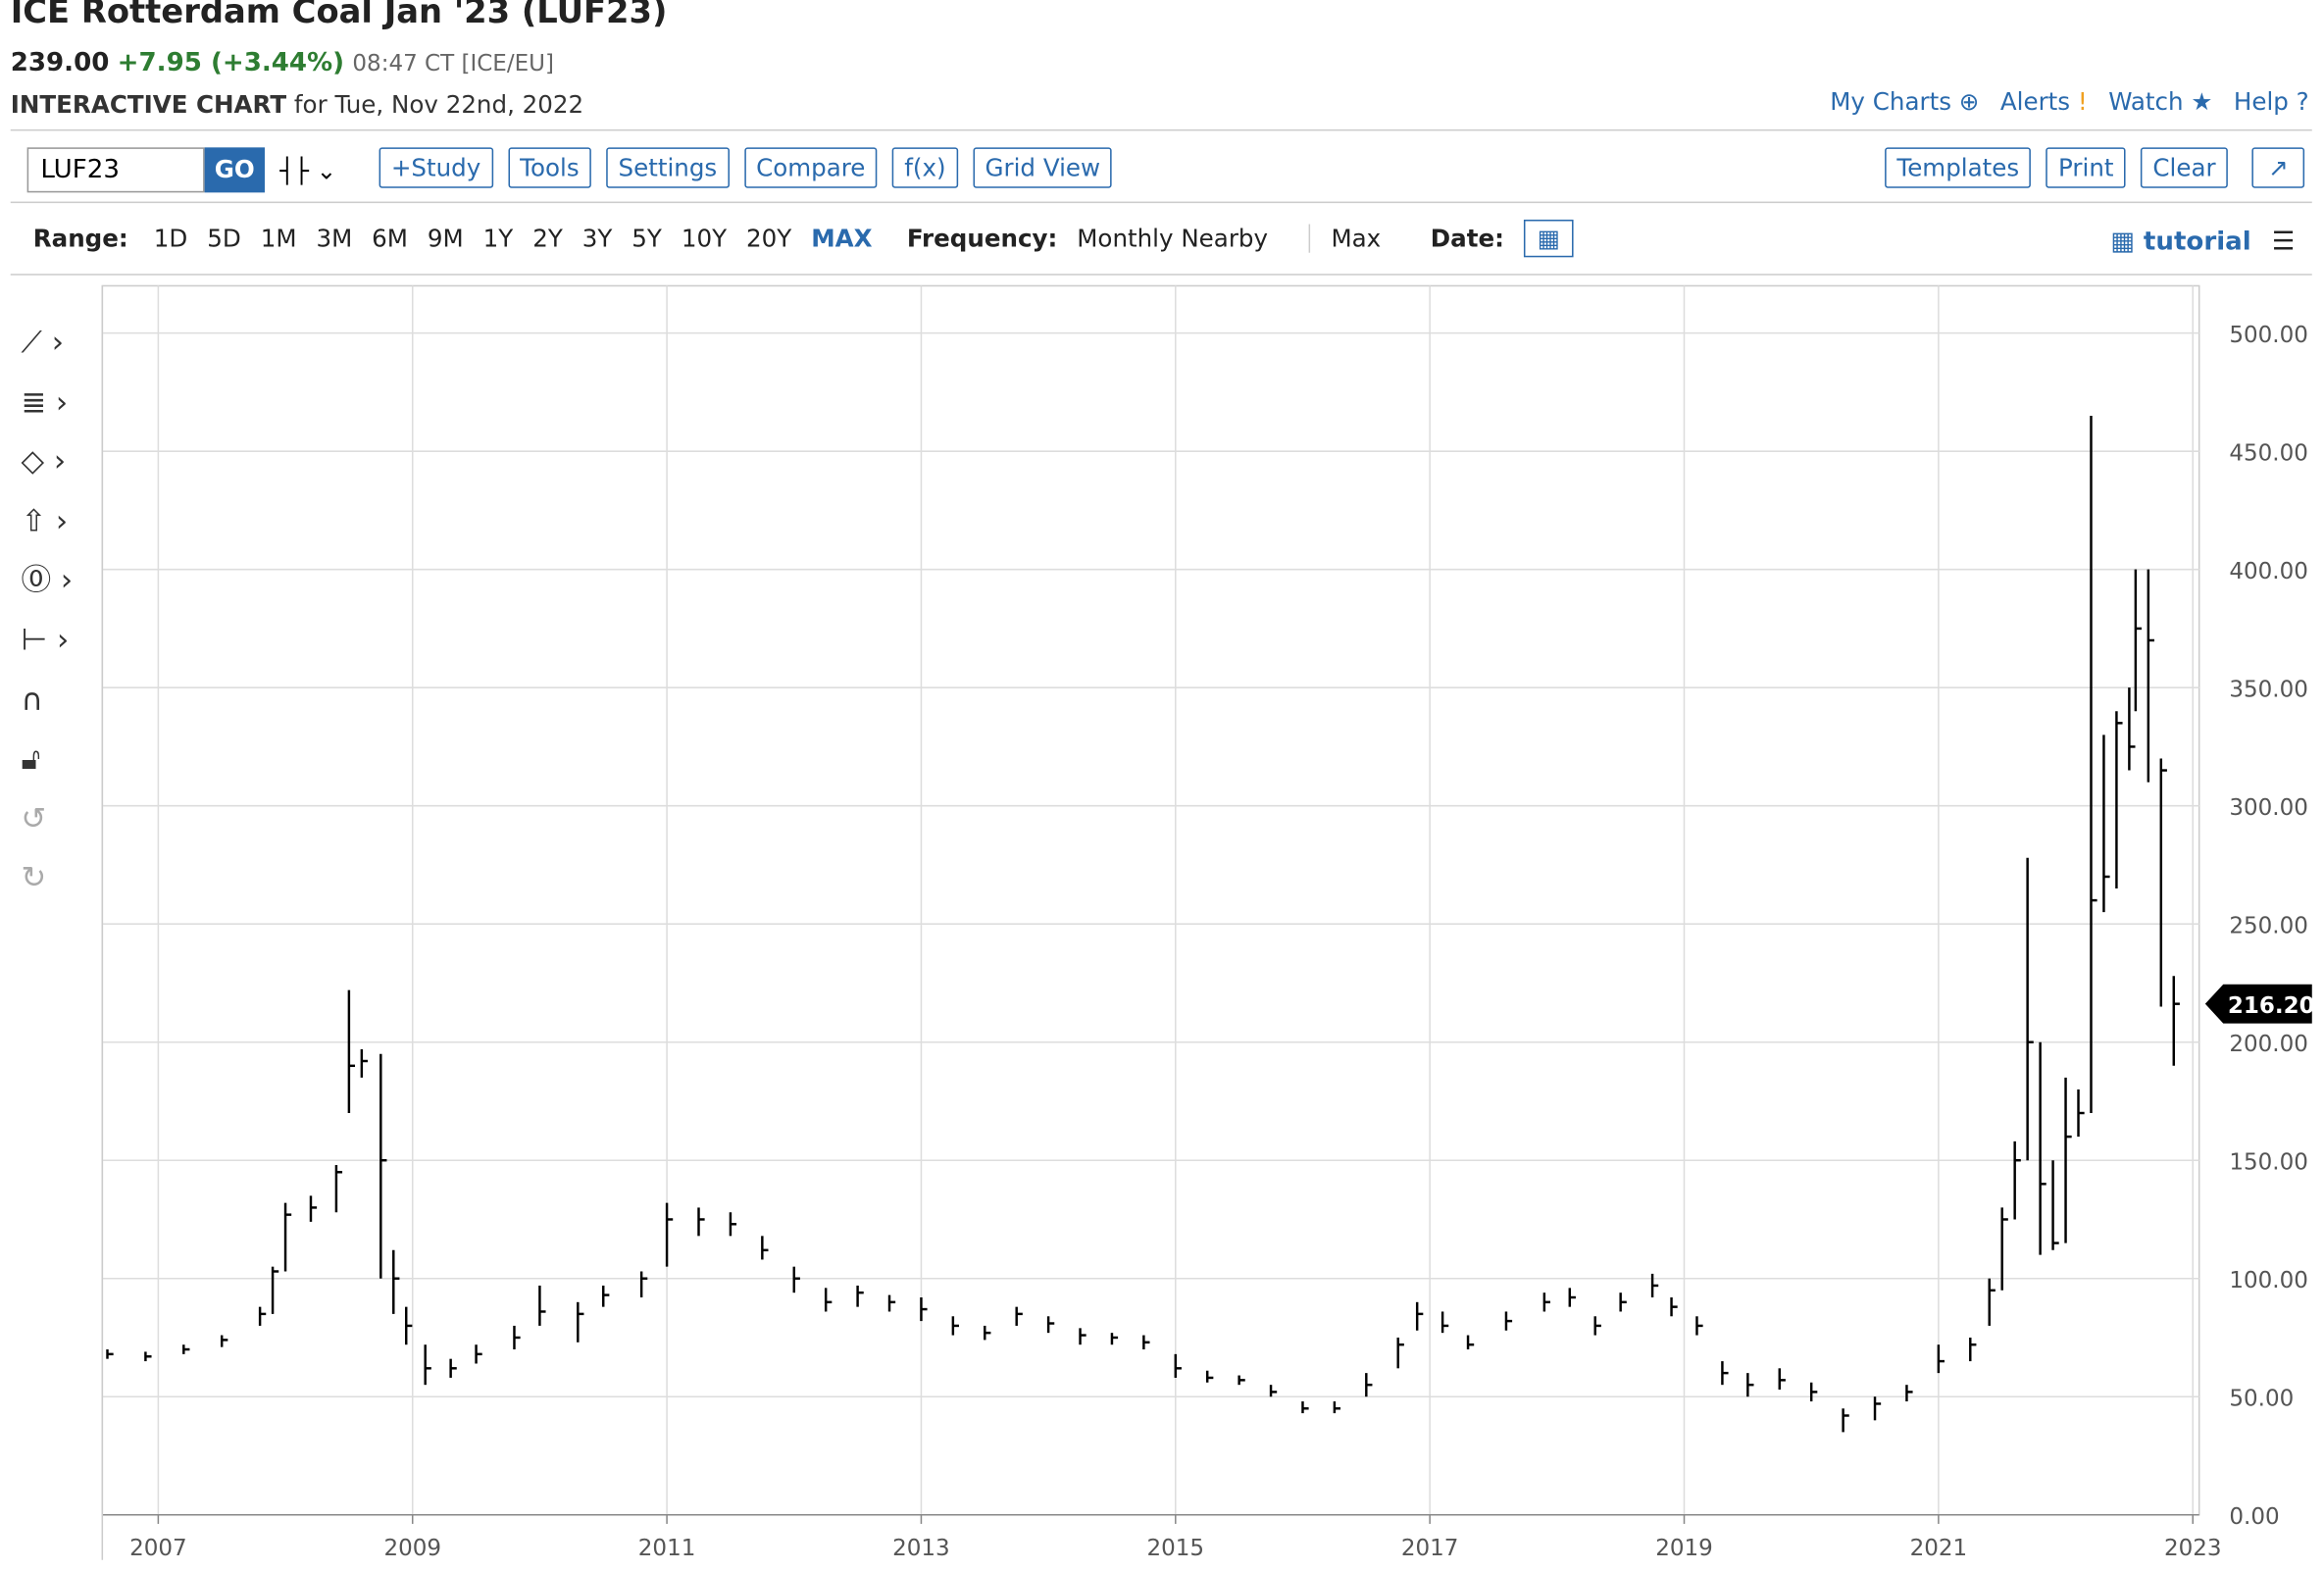  Describe the element at coordinates (148, 105) in the screenshot. I see `chart-label: INTERACTIVE CHART` at that location.